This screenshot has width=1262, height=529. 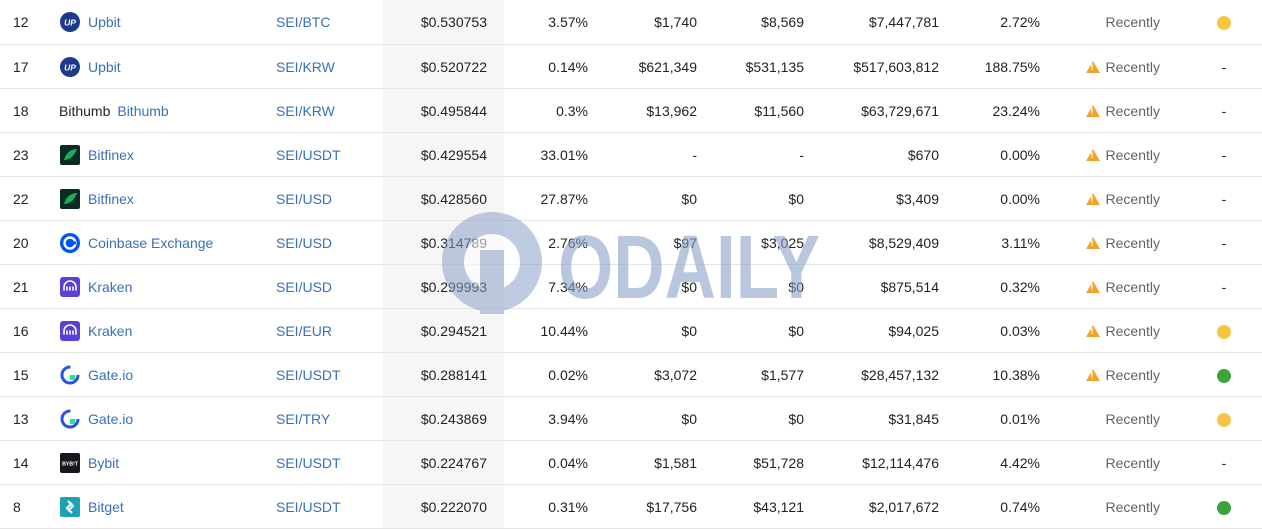 I want to click on price-cell: $0.428560, so click(x=443, y=198).